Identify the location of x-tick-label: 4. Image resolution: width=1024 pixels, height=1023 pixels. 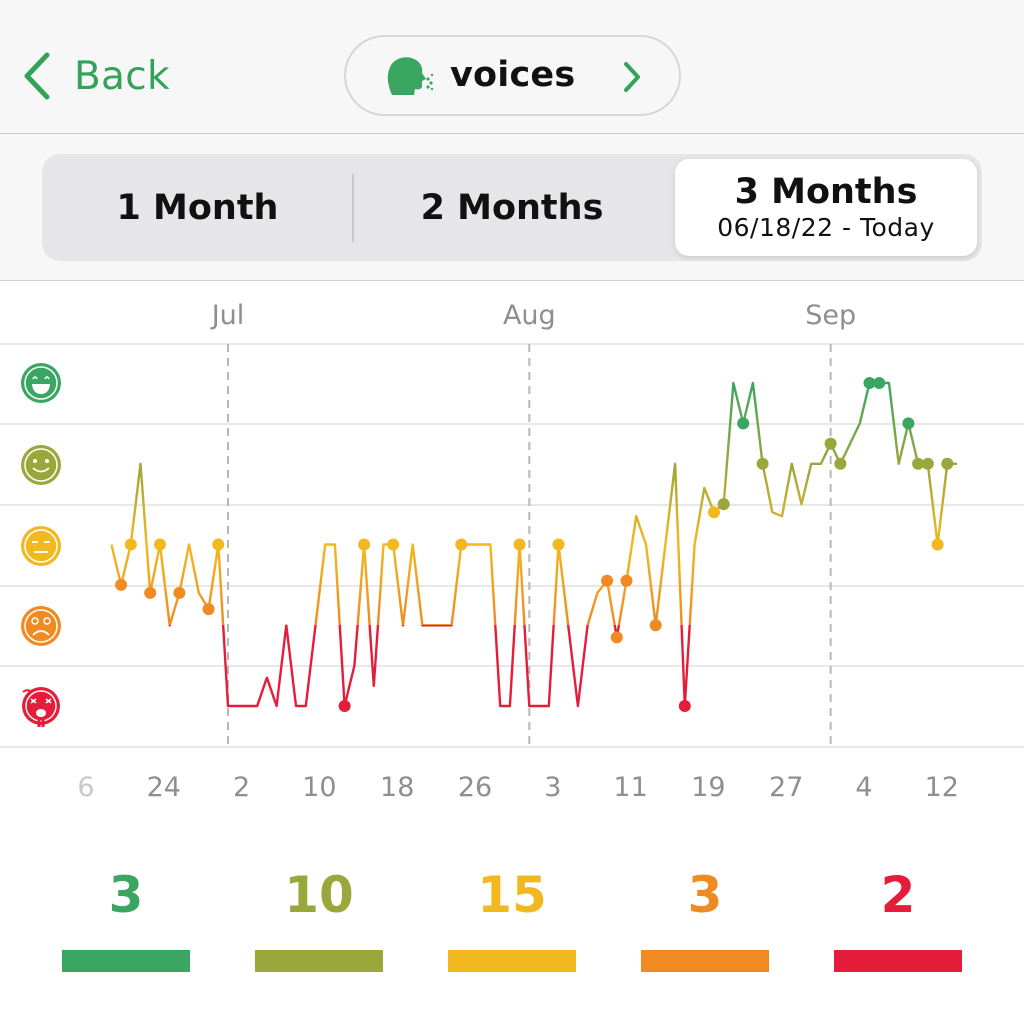
(863, 787).